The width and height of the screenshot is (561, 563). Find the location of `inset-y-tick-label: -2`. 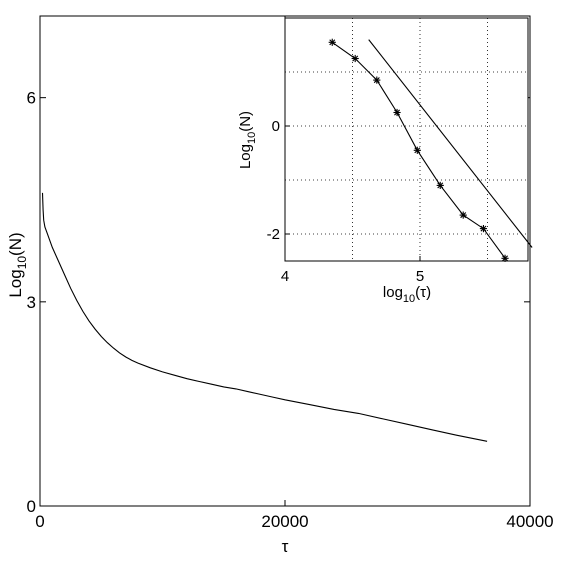

inset-y-tick-label: -2 is located at coordinates (273, 234).